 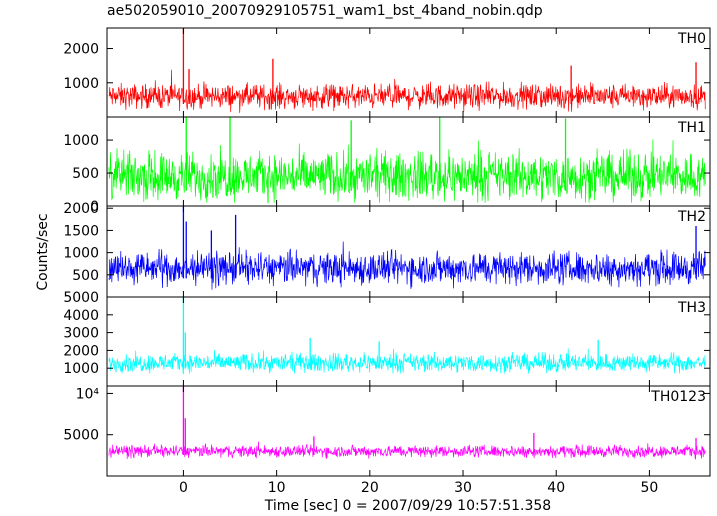 What do you see at coordinates (407, 91) in the screenshot?
I see `series-line-th0` at bounding box center [407, 91].